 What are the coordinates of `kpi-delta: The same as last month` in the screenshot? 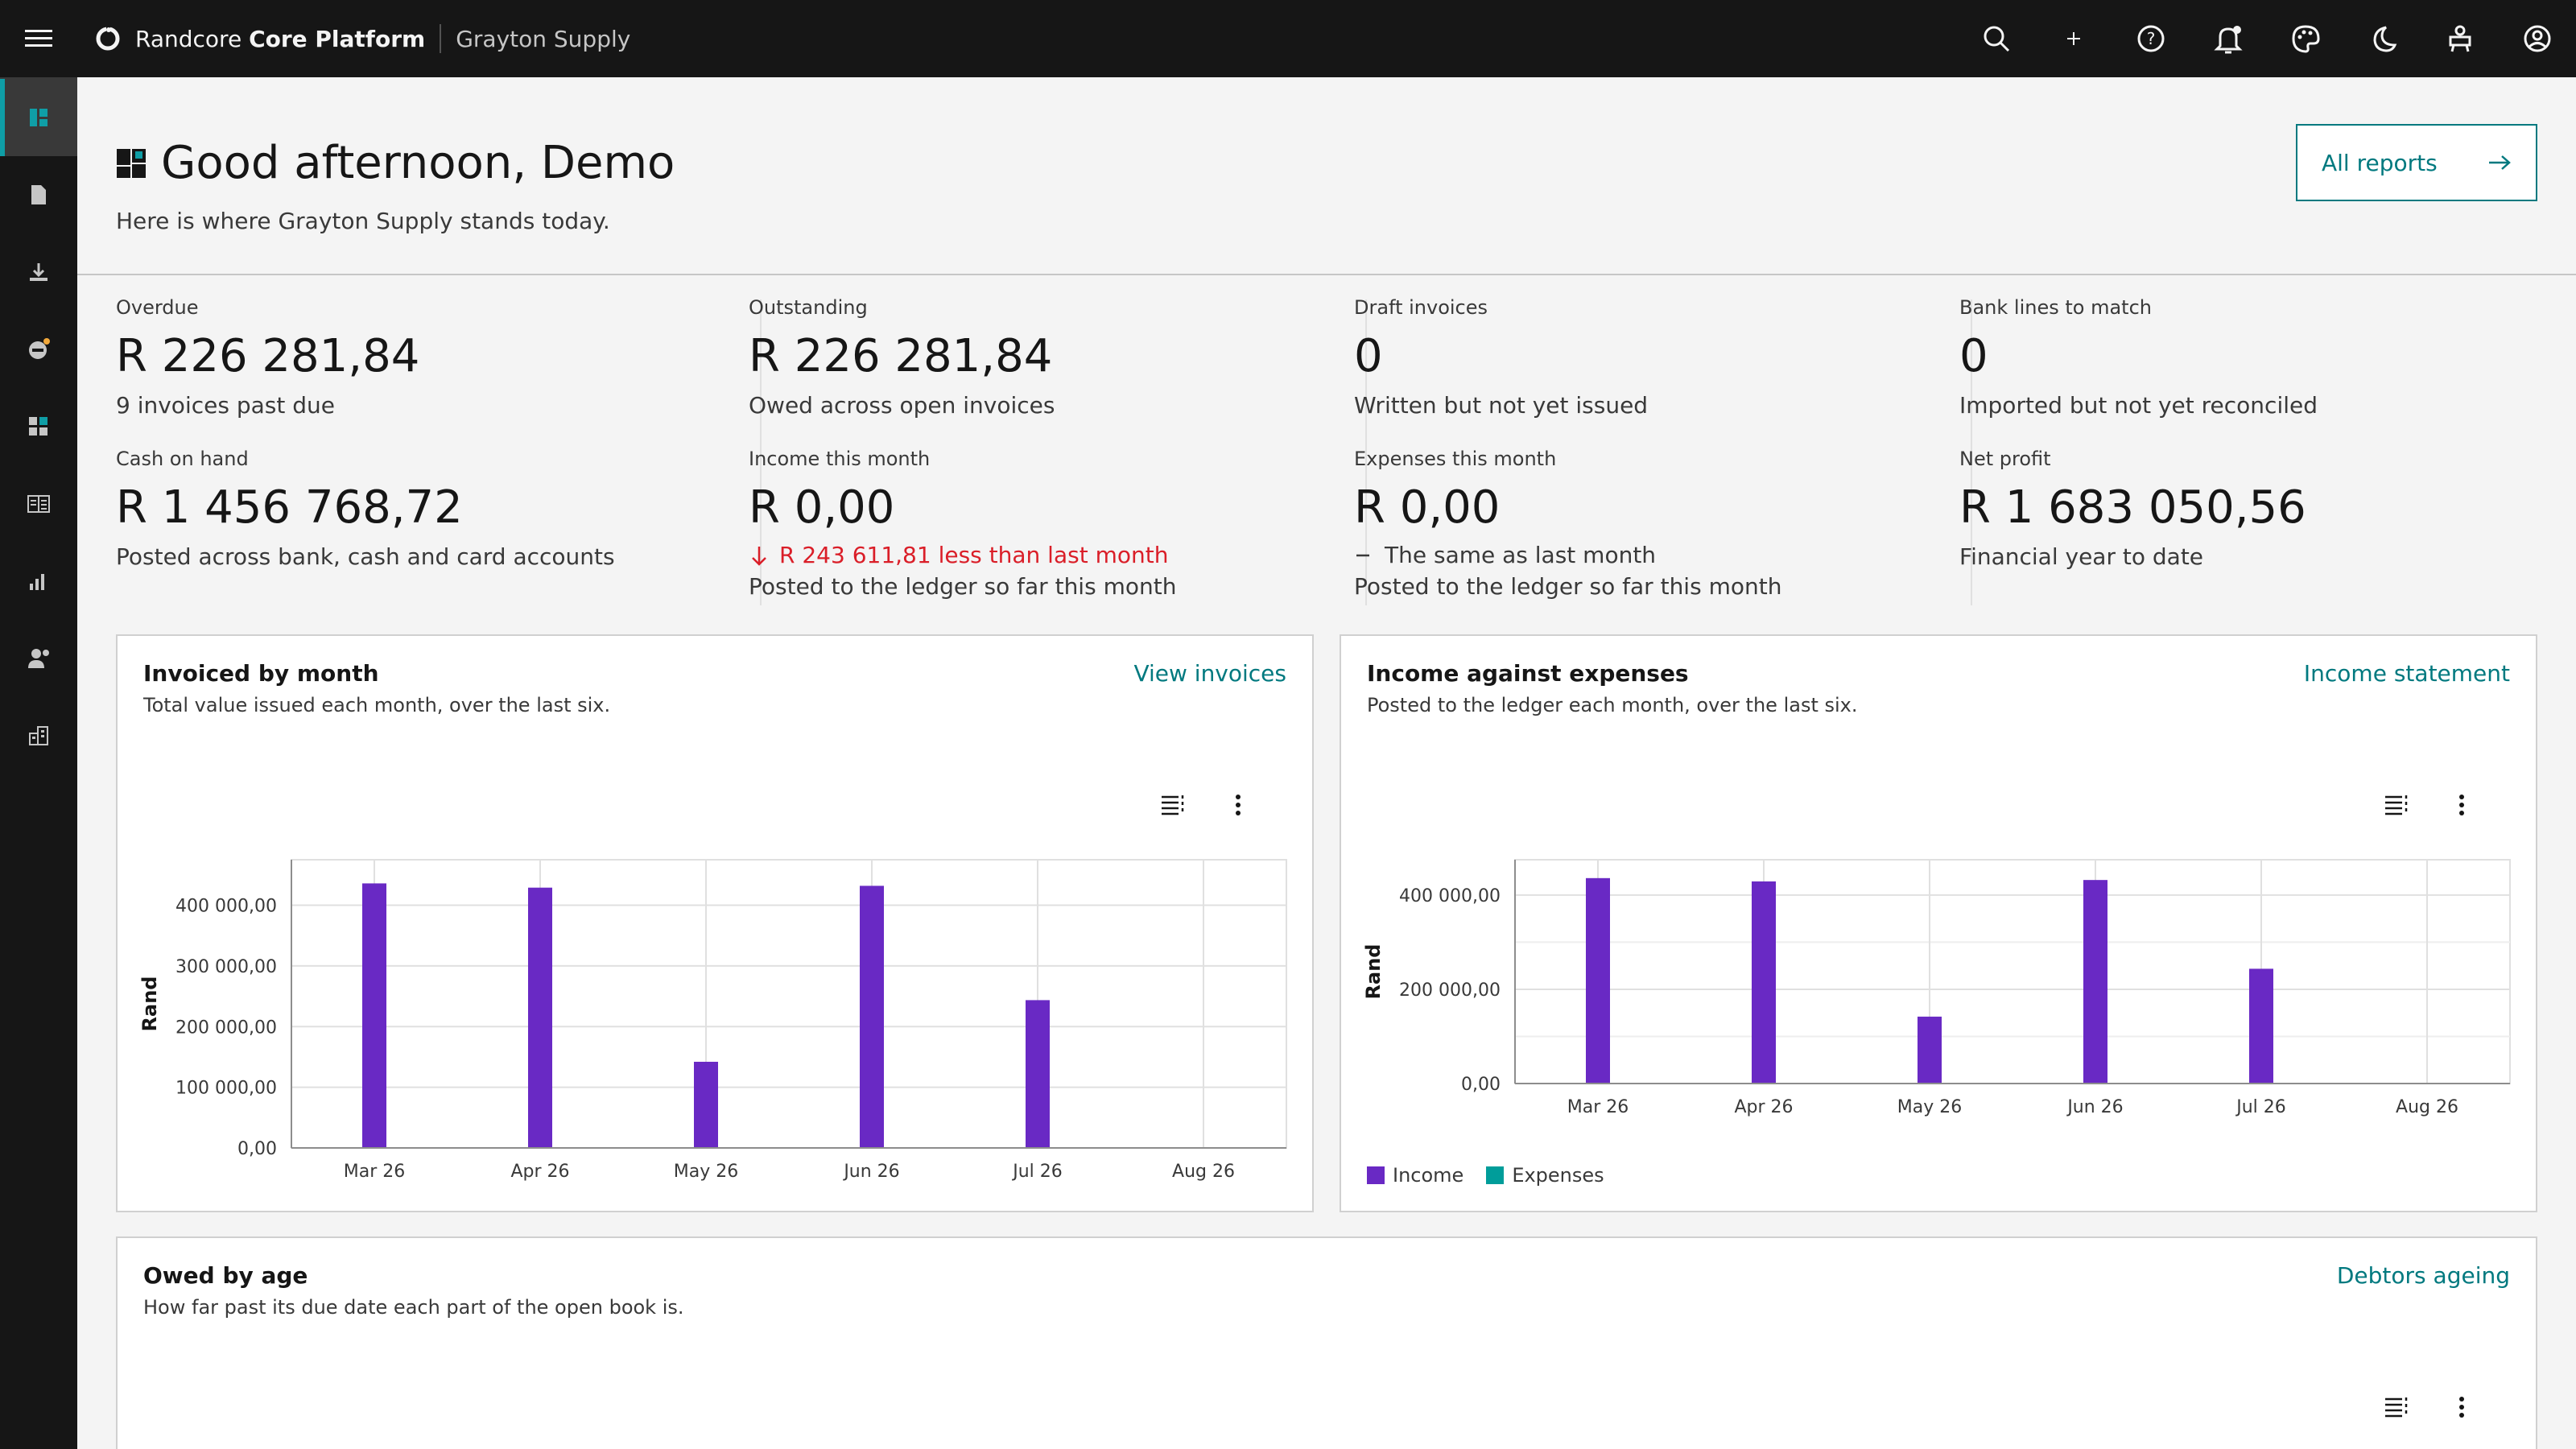 It's located at (1644, 555).